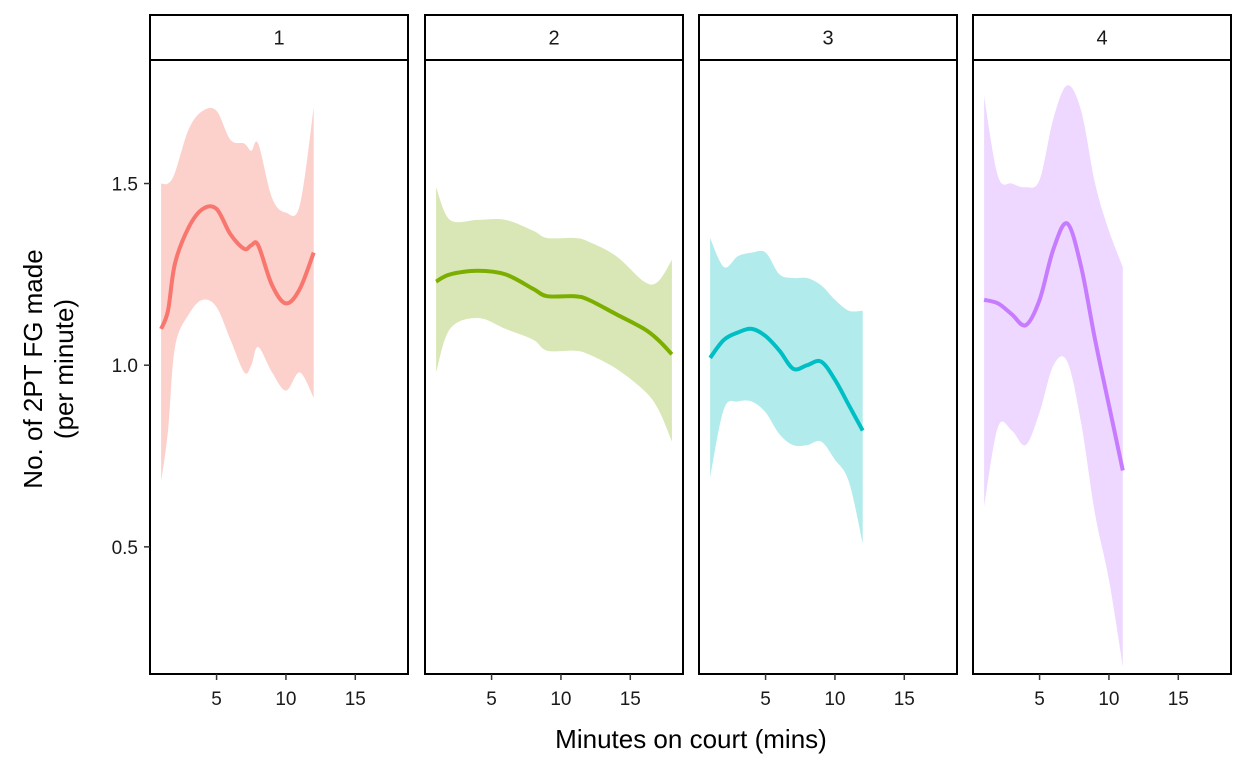 This screenshot has height=768, width=1248. I want to click on y-axis-title-line2: (per minute), so click(64, 369).